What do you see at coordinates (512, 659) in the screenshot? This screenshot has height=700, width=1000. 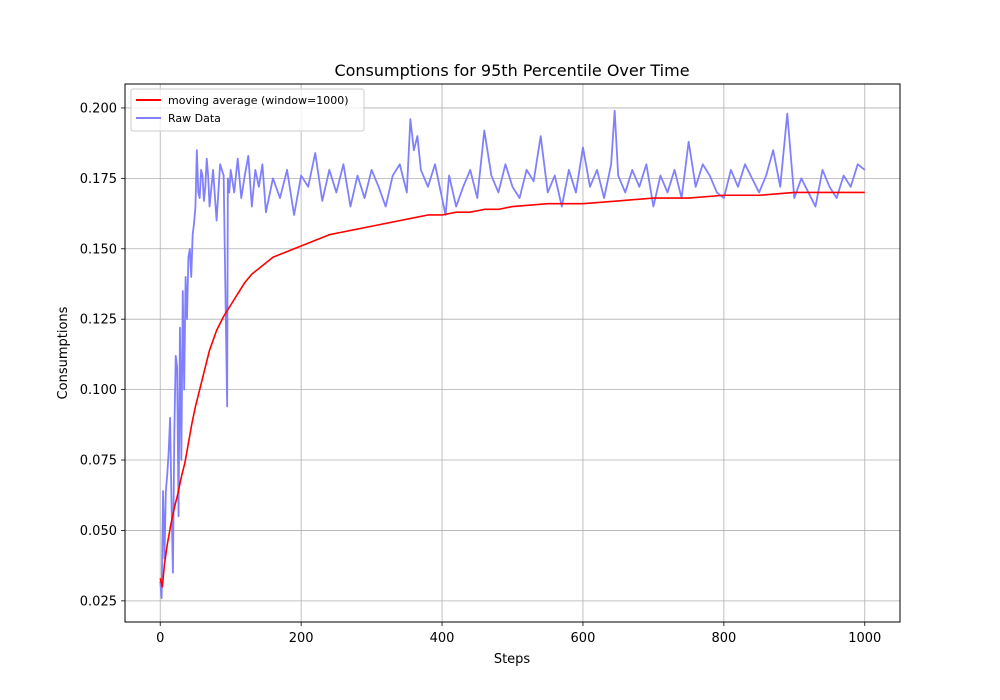 I see `x-axis-label: Steps` at bounding box center [512, 659].